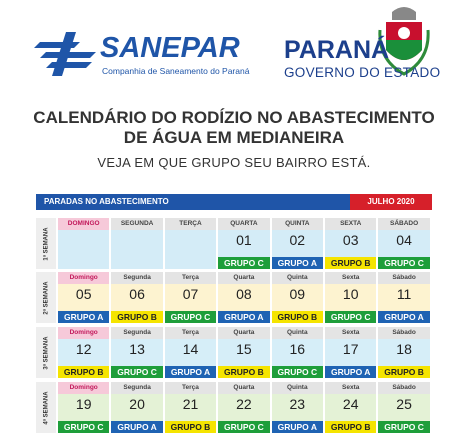  I want to click on day-cell: Terça 14 GRUPO A, so click(190, 352).